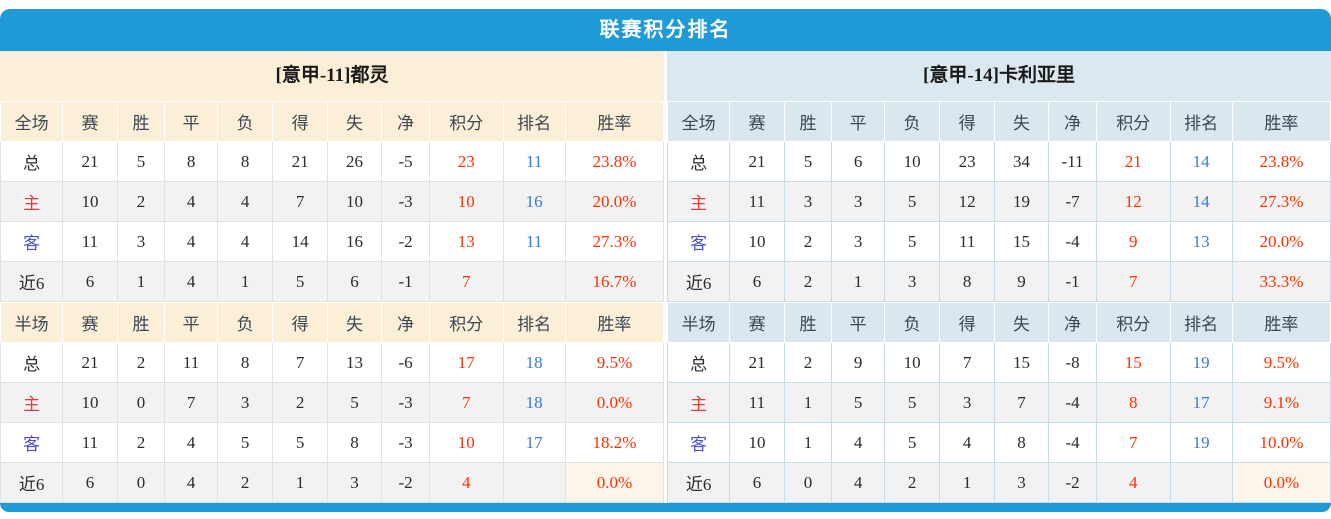 The width and height of the screenshot is (1331, 519). Describe the element at coordinates (967, 161) in the screenshot. I see `stat-cell: 23` at that location.